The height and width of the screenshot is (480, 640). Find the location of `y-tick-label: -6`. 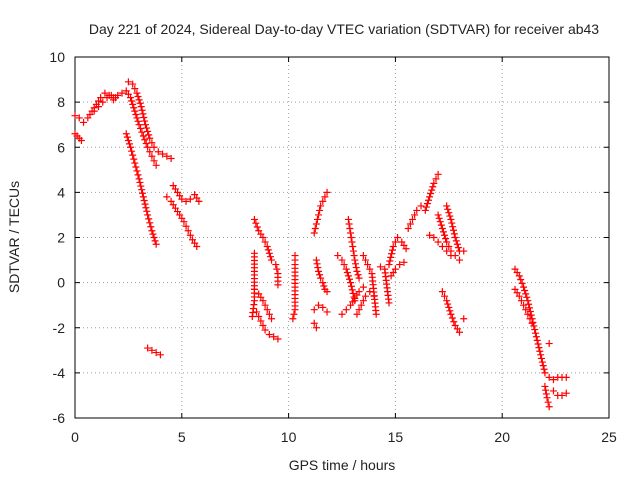

y-tick-label: -6 is located at coordinates (59, 418).